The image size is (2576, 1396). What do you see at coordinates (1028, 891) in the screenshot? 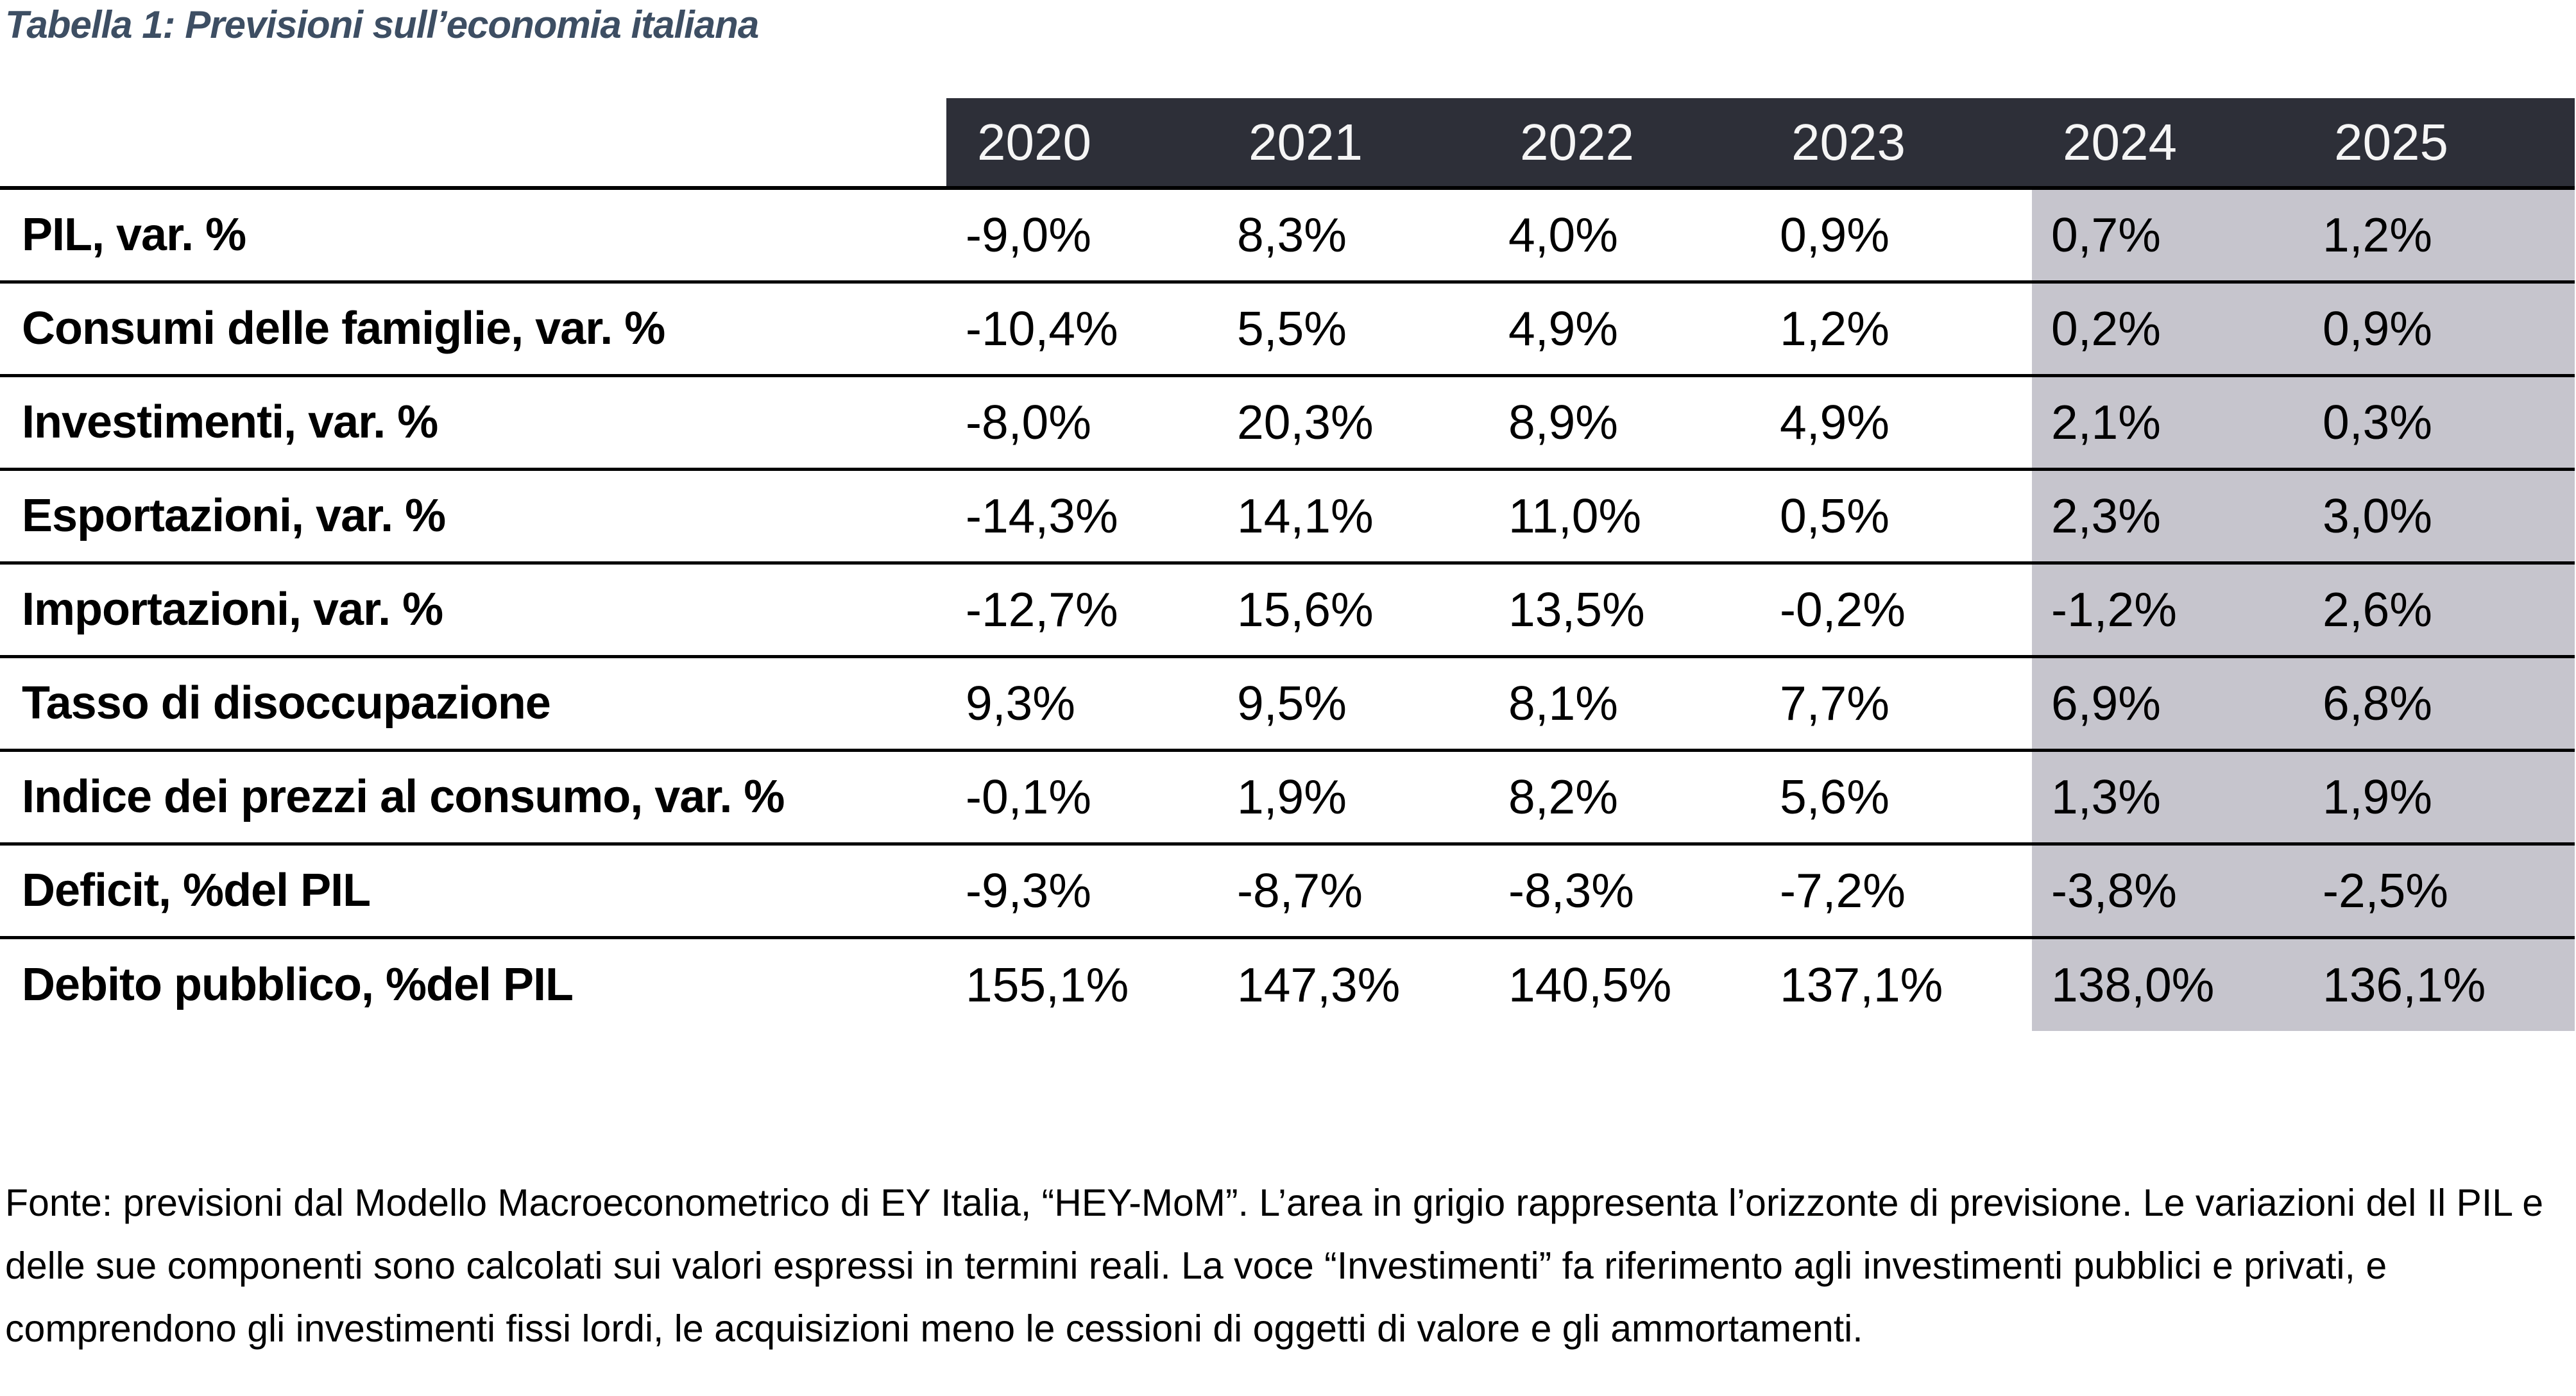
I see `value-cell: -9,3%` at bounding box center [1028, 891].